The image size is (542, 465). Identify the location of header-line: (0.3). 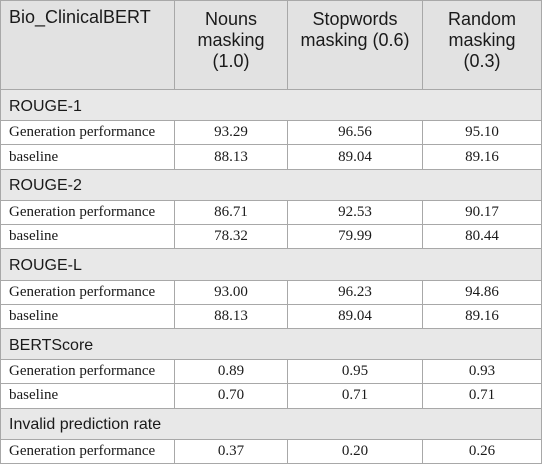
(482, 61).